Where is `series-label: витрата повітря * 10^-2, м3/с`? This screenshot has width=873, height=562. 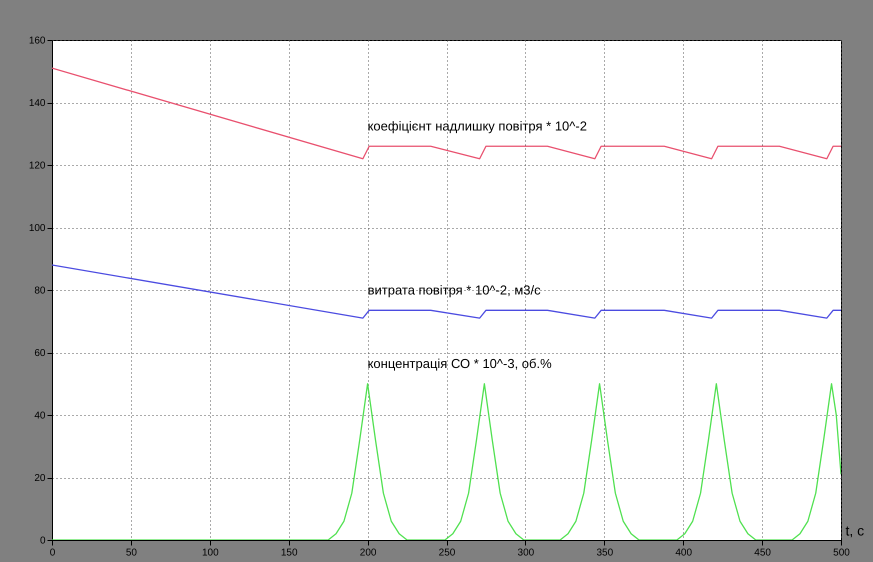
series-label: витрата повітря * 10^-2, м3/с is located at coordinates (455, 290).